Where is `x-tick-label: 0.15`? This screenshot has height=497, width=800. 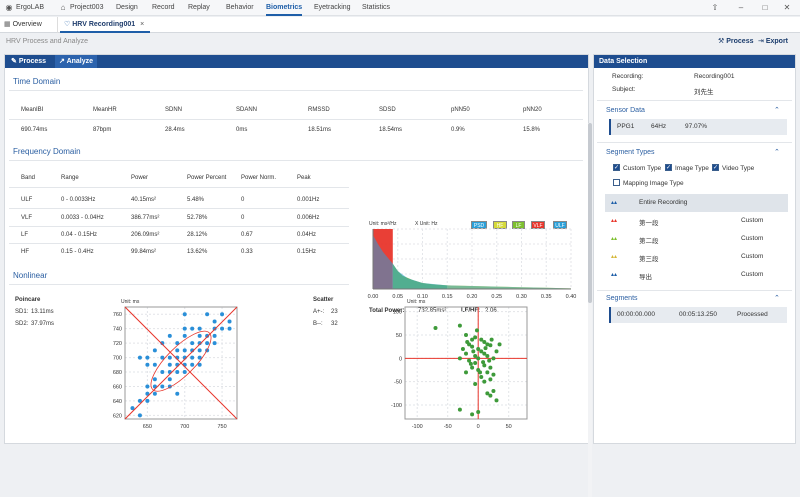 x-tick-label: 0.15 is located at coordinates (447, 297).